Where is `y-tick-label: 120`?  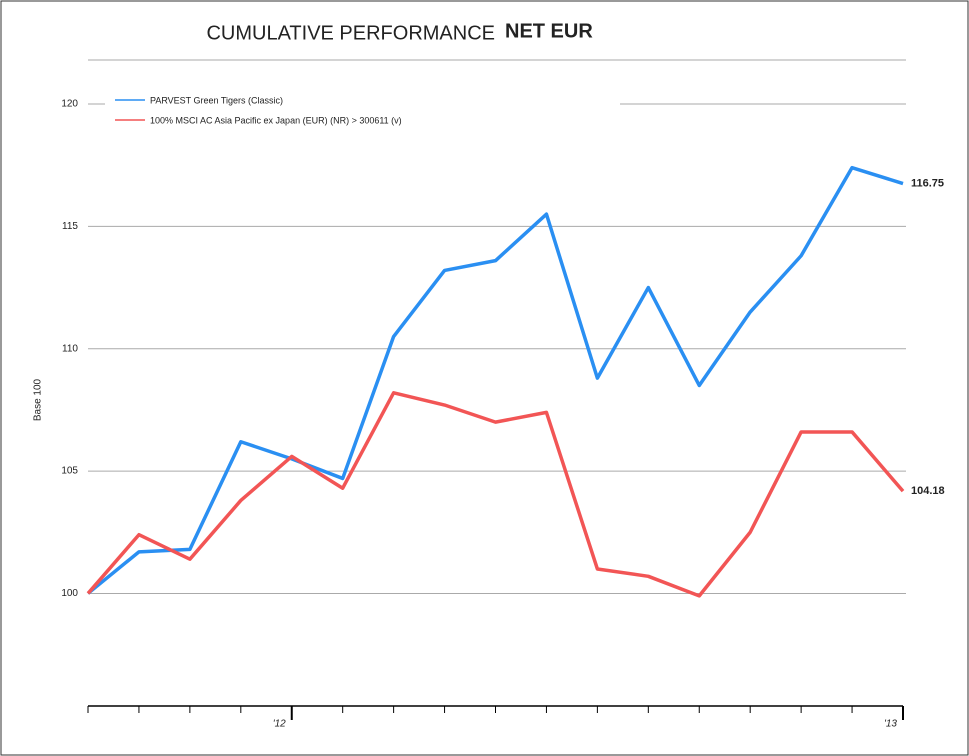
y-tick-label: 120 is located at coordinates (69, 104).